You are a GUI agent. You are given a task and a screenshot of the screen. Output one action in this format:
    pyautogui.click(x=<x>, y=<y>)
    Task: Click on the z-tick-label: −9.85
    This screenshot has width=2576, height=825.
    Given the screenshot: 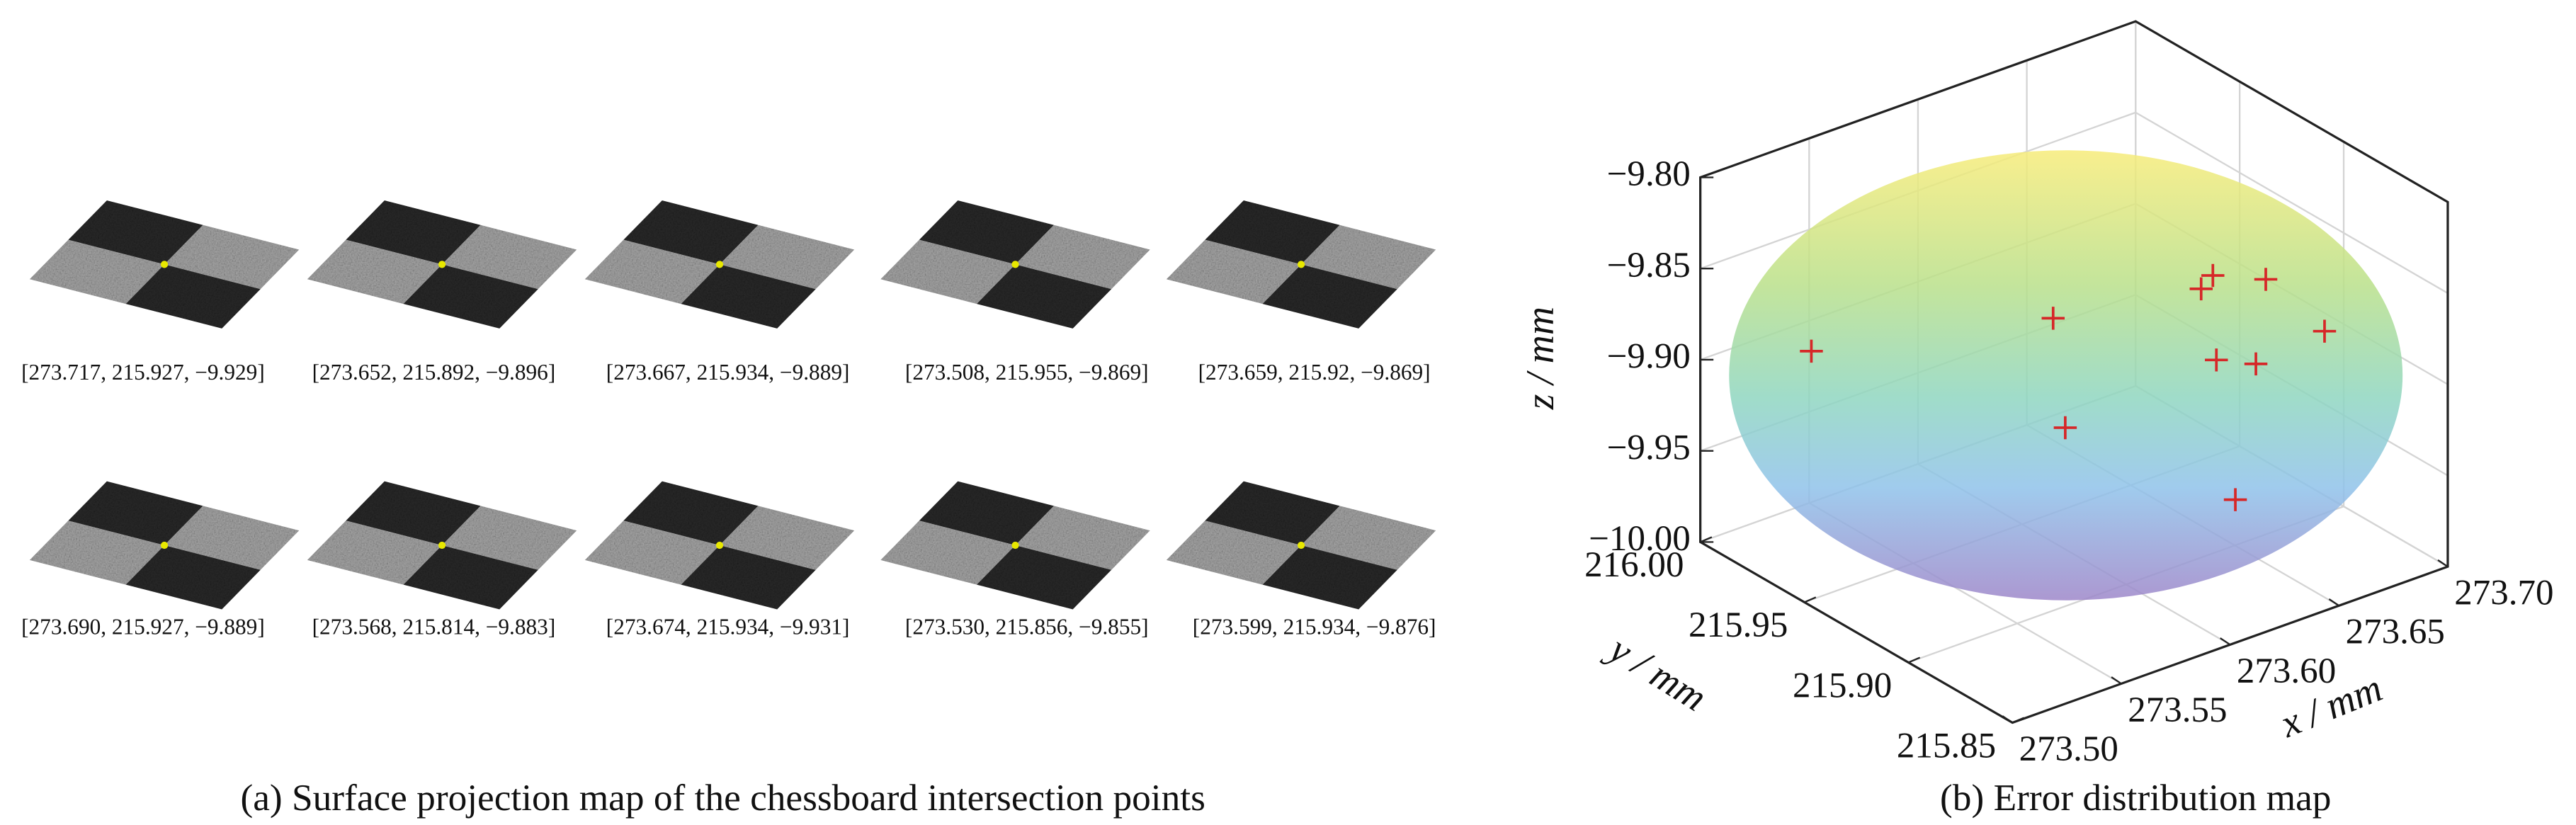 What is the action you would take?
    pyautogui.click(x=1649, y=265)
    